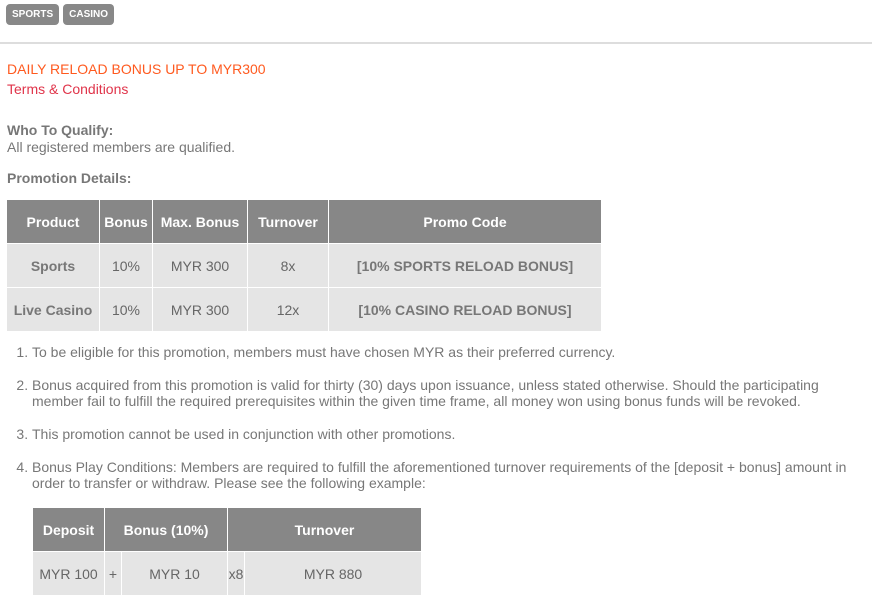 This screenshot has width=872, height=601. Describe the element at coordinates (68, 529) in the screenshot. I see `header-cell: Deposit` at that location.